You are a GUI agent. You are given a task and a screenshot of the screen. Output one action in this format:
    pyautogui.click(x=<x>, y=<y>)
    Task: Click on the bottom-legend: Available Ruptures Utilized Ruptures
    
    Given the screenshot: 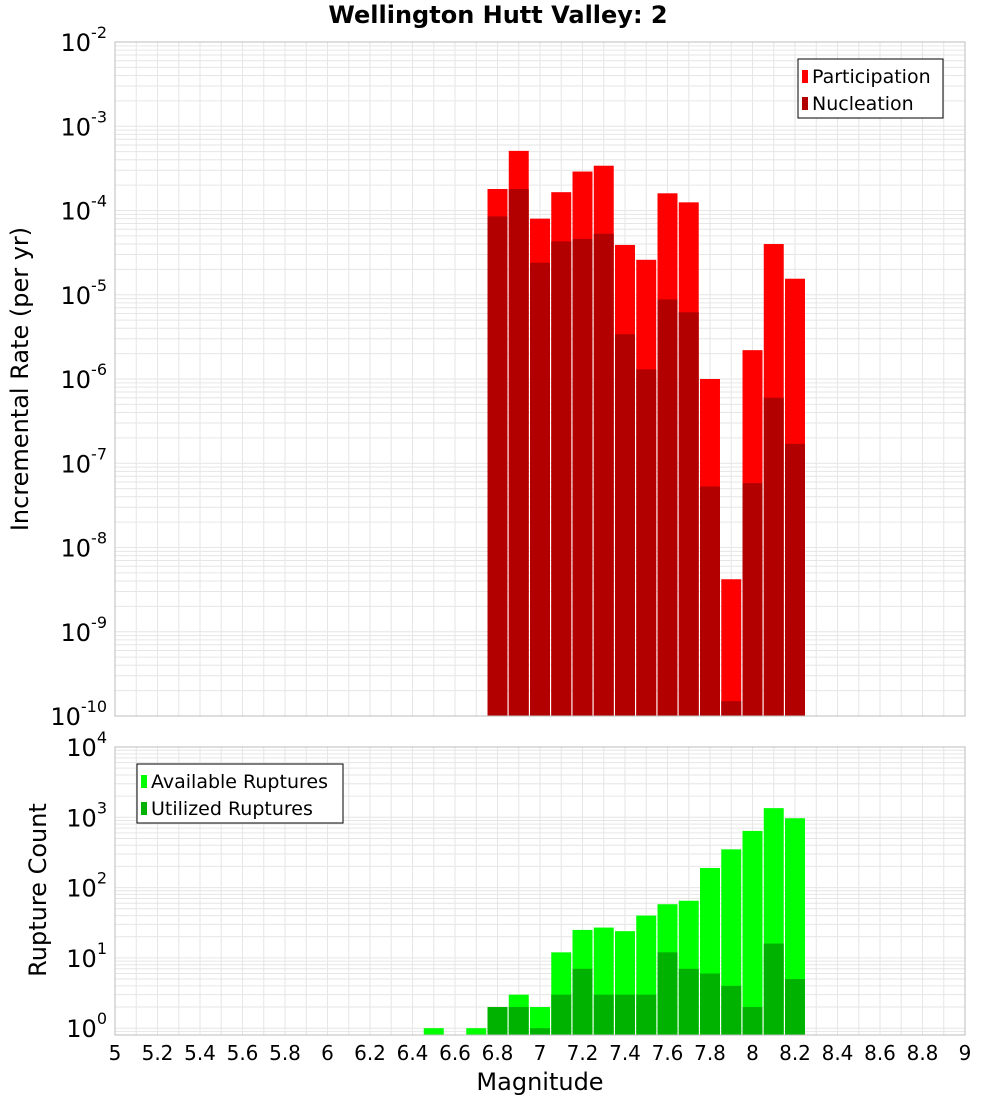 What is the action you would take?
    pyautogui.click(x=240, y=793)
    